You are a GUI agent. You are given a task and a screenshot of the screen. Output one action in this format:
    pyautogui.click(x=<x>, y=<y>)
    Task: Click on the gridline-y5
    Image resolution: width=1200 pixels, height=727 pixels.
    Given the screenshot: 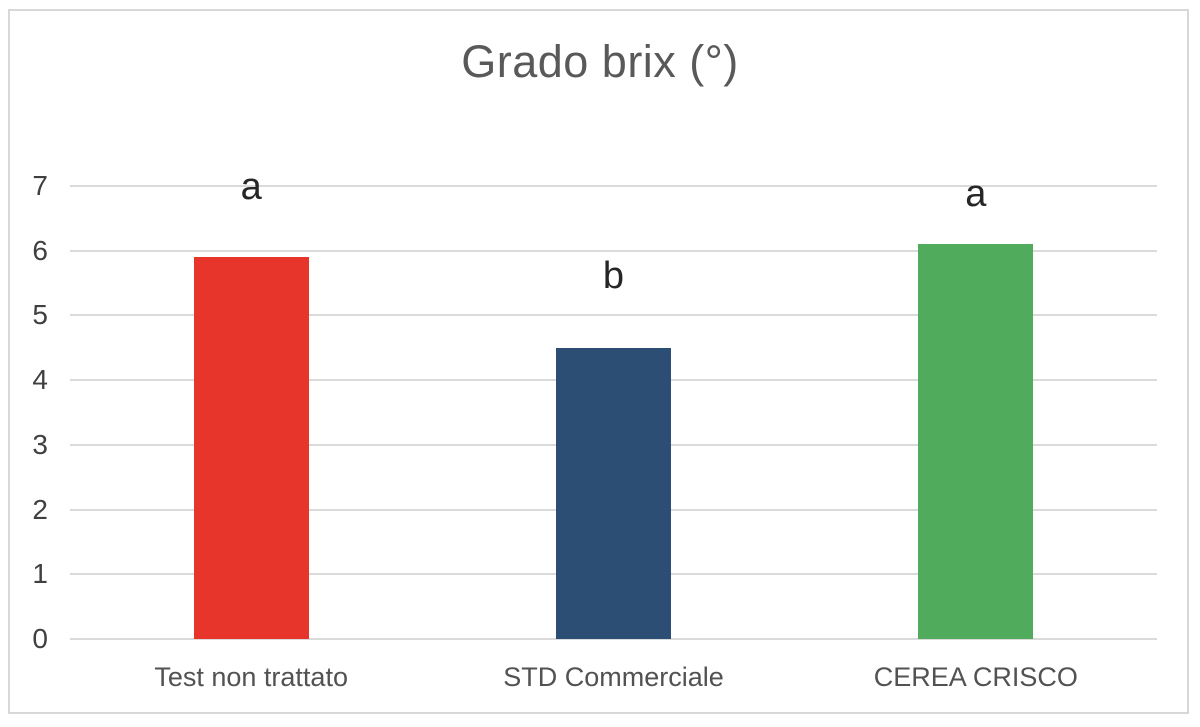 What is the action you would take?
    pyautogui.click(x=613, y=315)
    